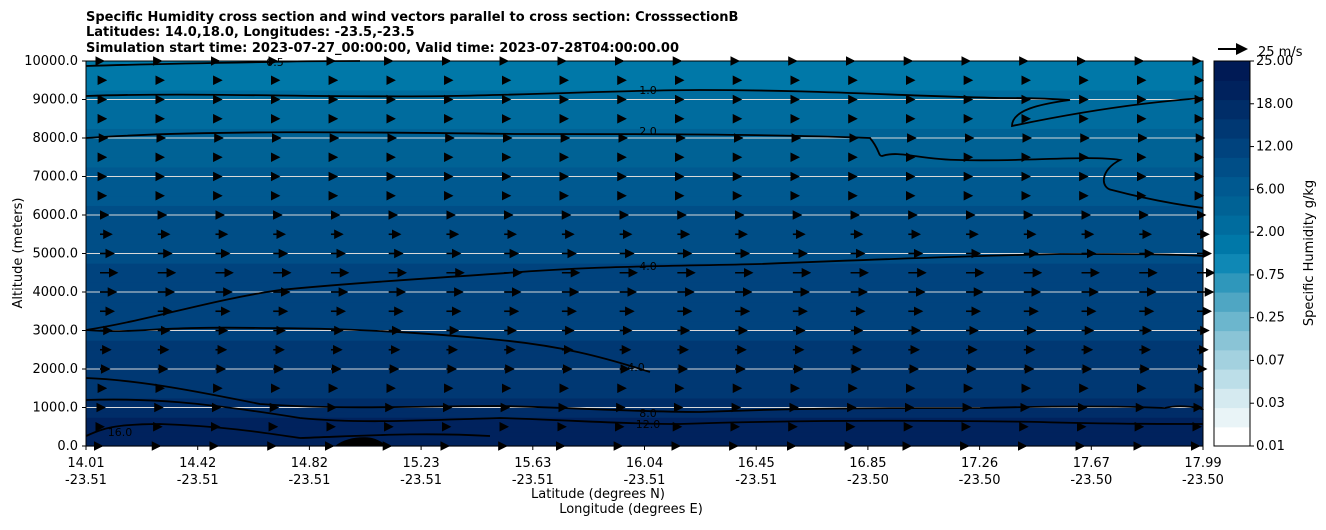  I want to click on x-tick-label-lat: 16.45, so click(756, 463).